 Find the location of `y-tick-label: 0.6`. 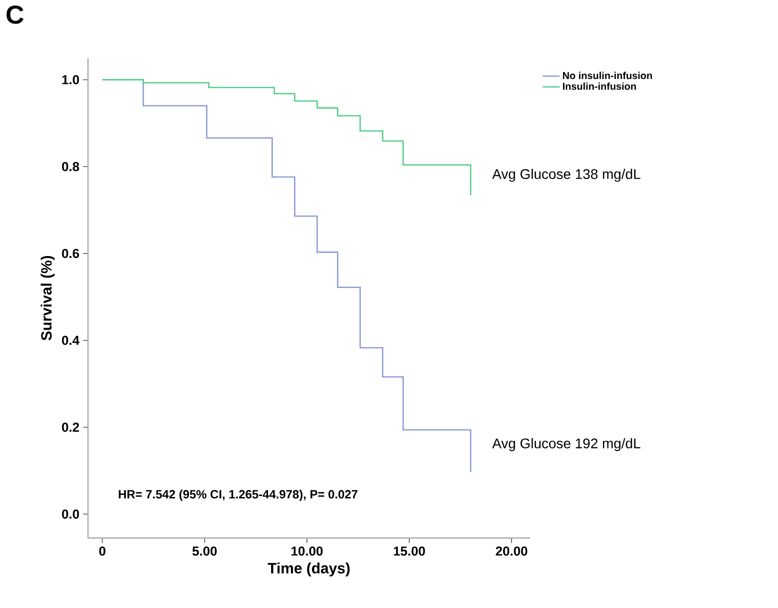

y-tick-label: 0.6 is located at coordinates (71, 253).